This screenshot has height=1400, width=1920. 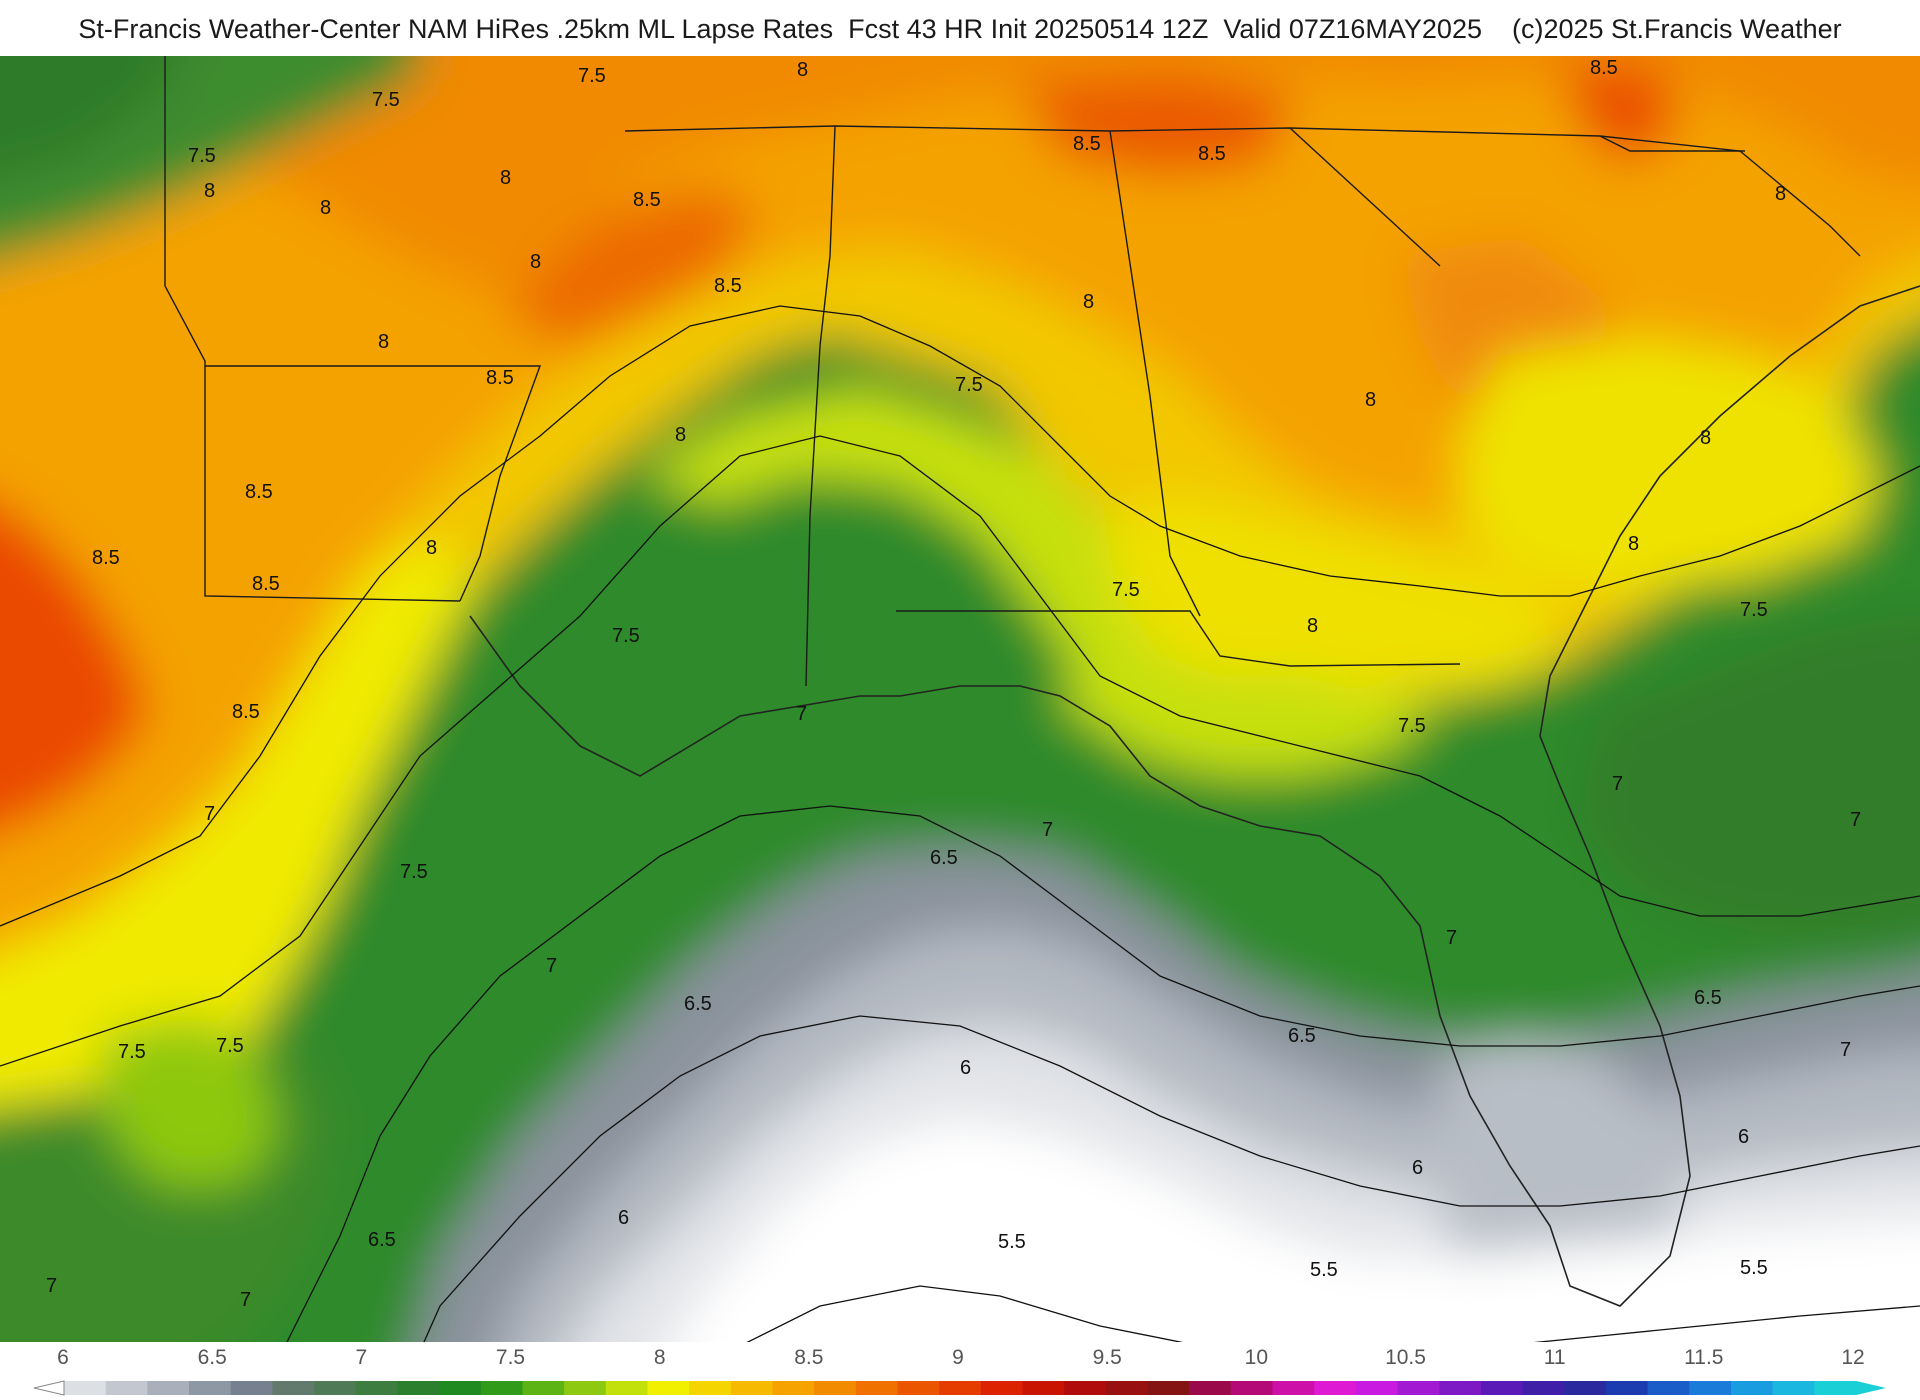 I want to click on color-scale-legend: 6 6.5 7 7.5 8 8.5 9 9.5 10 10.5 11 11.5 12, so click(x=960, y=1371).